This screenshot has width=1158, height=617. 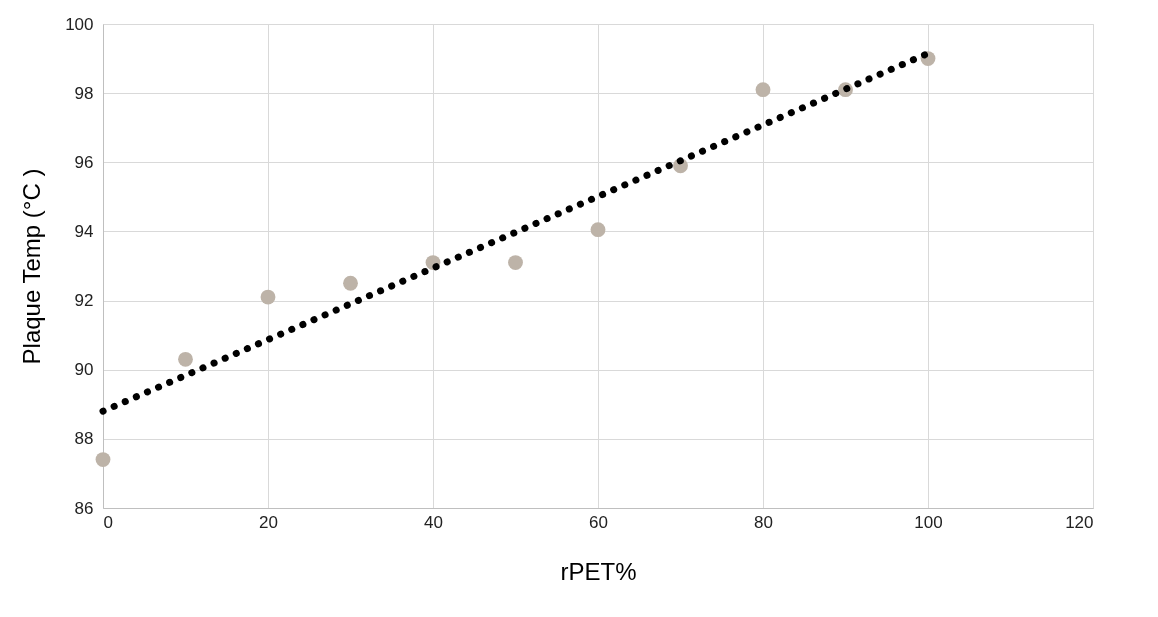 What do you see at coordinates (84, 508) in the screenshot?
I see `y-tick-label: 86` at bounding box center [84, 508].